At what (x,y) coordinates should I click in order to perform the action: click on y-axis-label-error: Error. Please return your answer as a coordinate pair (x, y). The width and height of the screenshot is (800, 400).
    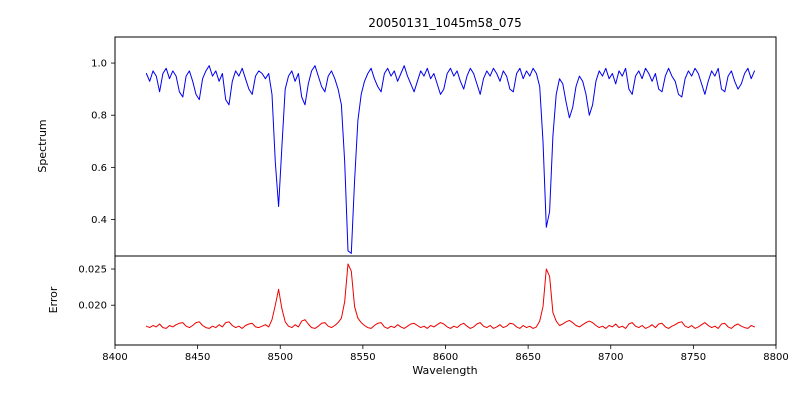
    Looking at the image, I should click on (53, 299).